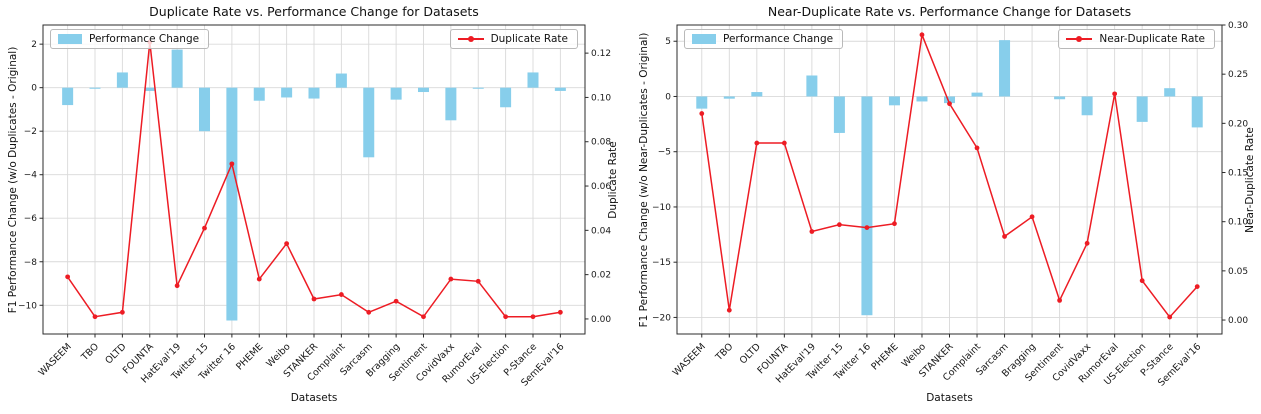  What do you see at coordinates (601, 231) in the screenshot?
I see `right-tick-label: 0.04` at bounding box center [601, 231].